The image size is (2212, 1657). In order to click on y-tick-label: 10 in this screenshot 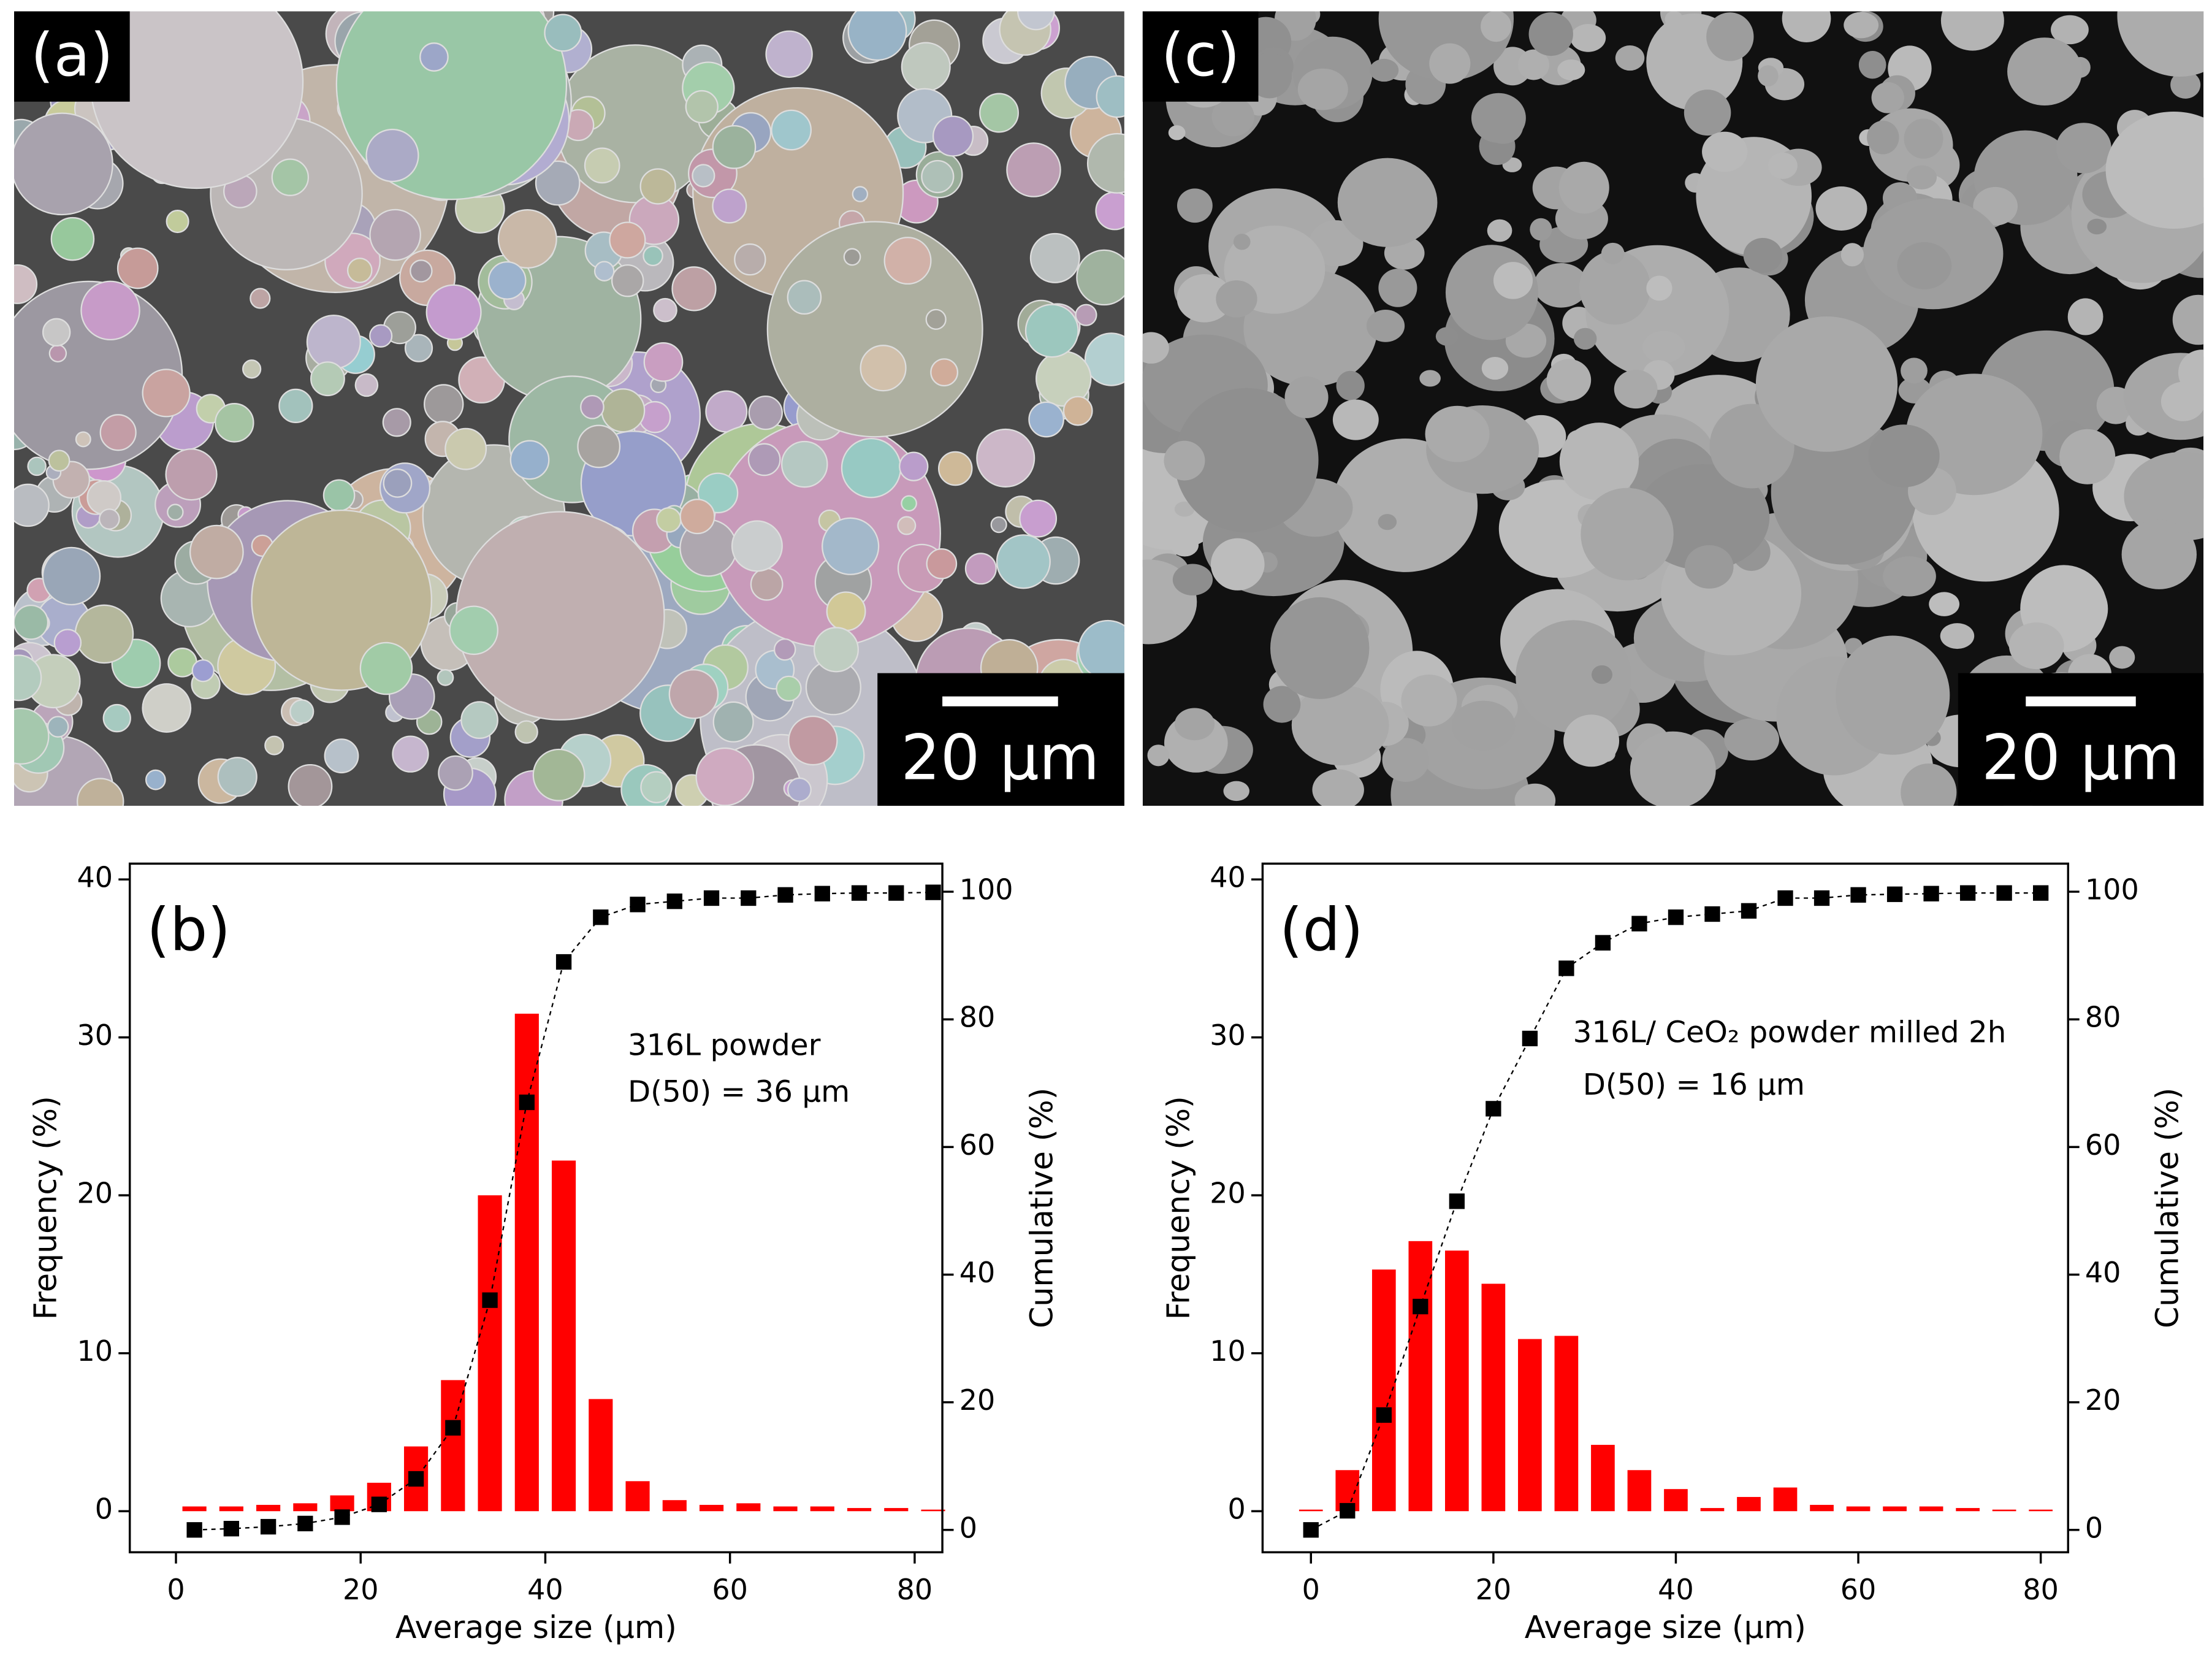, I will do `click(95, 1351)`.